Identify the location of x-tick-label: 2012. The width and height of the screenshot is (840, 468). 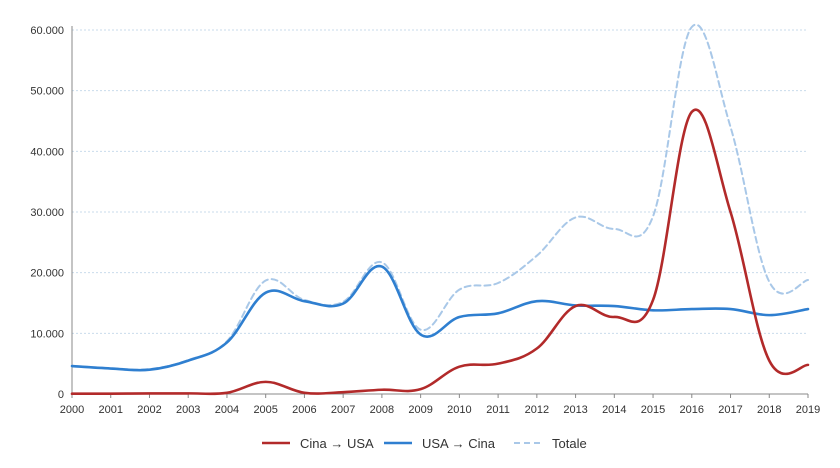
(537, 410).